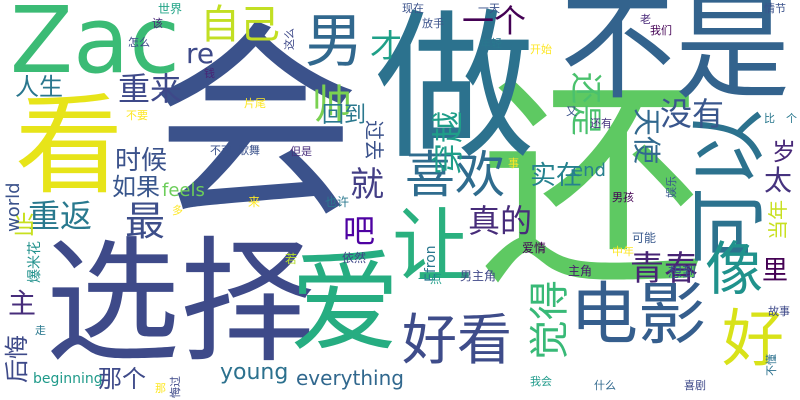 The width and height of the screenshot is (800, 400). What do you see at coordinates (291, 259) in the screenshot?
I see `word-ruo: 若` at bounding box center [291, 259].